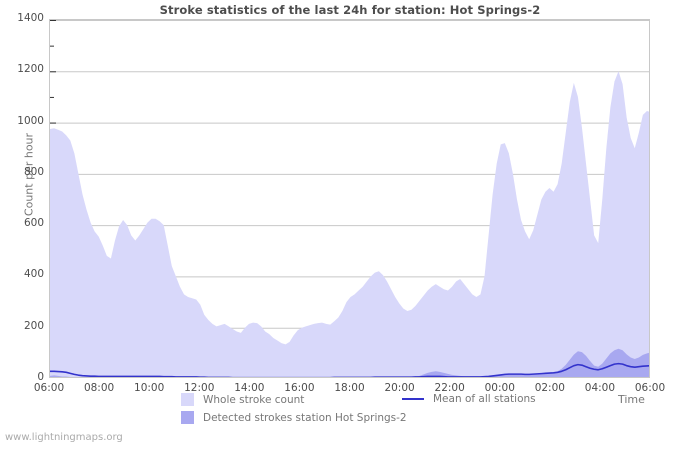 The height and width of the screenshot is (450, 700). I want to click on legend-label: Mean of all stations, so click(484, 399).